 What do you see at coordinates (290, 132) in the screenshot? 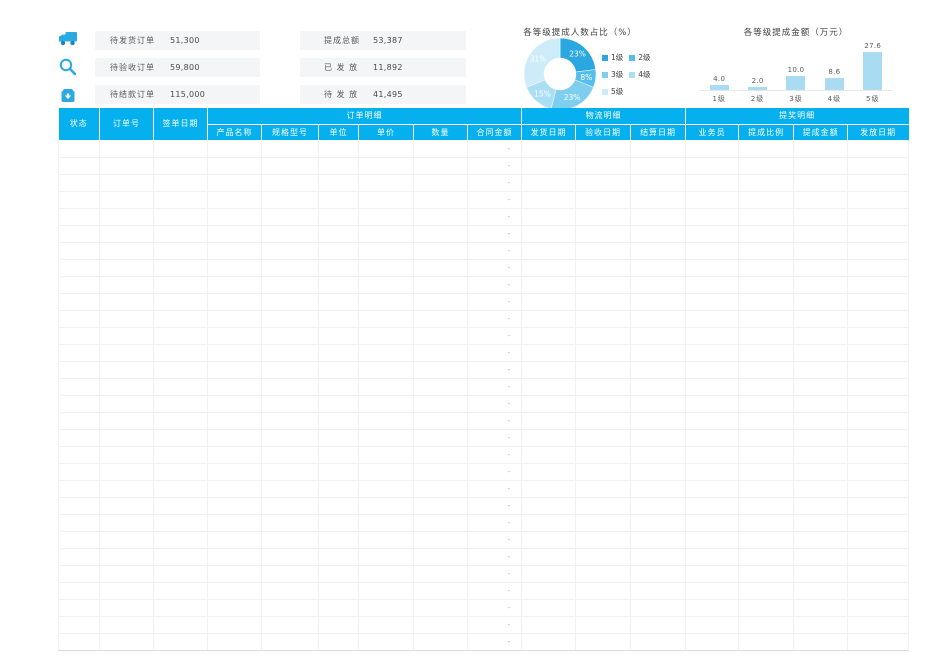
I see `col-header-spec-model: 规格型号` at bounding box center [290, 132].